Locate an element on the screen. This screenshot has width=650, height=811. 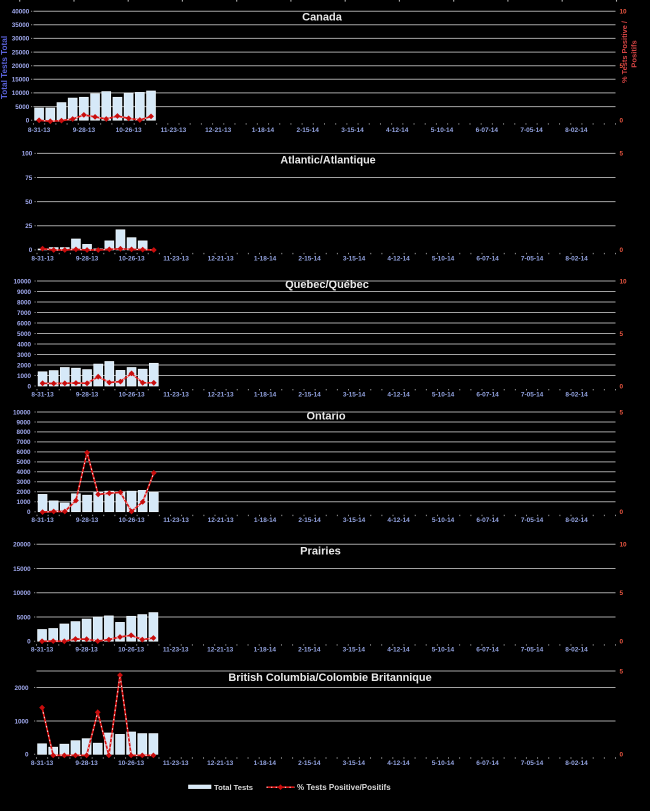
svg-text: 25000 is located at coordinates (21, 52).